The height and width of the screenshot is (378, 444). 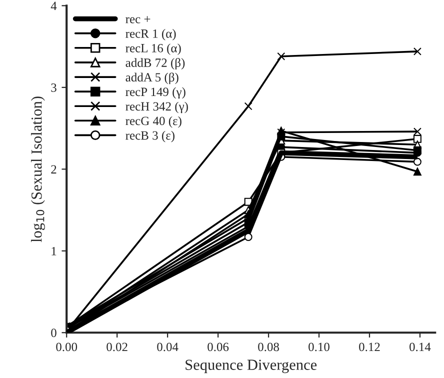 What do you see at coordinates (153, 49) in the screenshot?
I see `legend-label: recL 16 (α)` at bounding box center [153, 49].